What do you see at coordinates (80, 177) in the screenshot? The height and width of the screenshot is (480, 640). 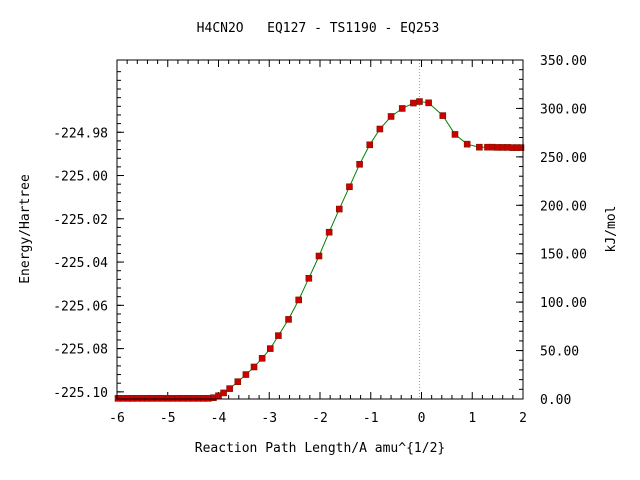 I see `y-tick-label: -225.00` at bounding box center [80, 177].